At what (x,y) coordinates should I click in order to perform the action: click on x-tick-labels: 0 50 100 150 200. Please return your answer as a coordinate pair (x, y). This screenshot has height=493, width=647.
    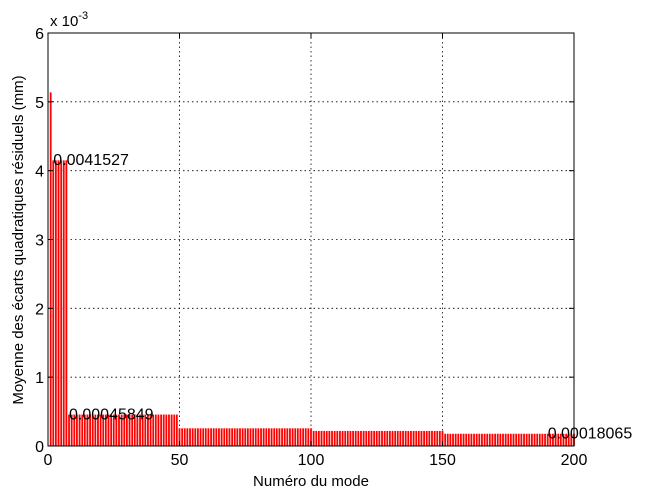
    Looking at the image, I should click on (316, 460).